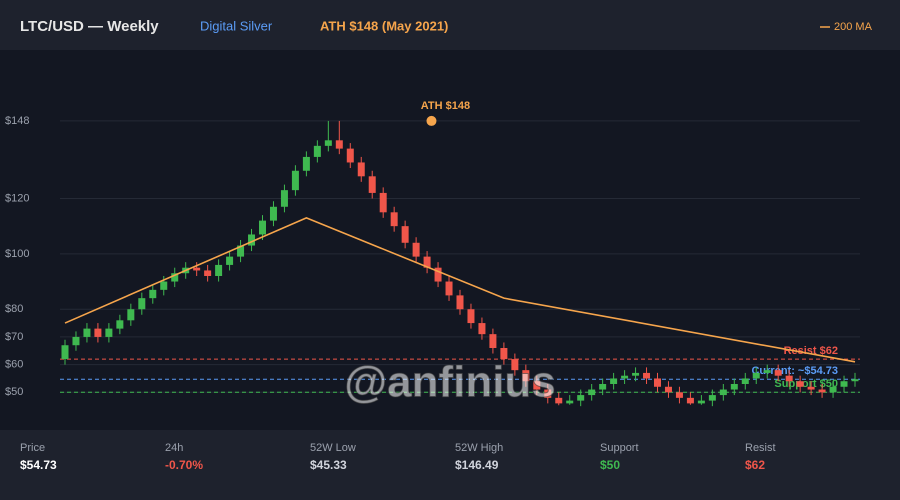  Describe the element at coordinates (479, 448) in the screenshot. I see `stat-label: 52W High` at that location.